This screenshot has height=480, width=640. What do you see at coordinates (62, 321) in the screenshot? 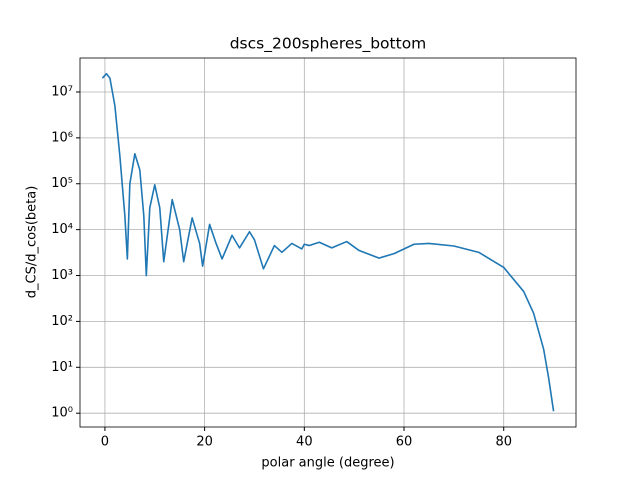
I see `y-tick-label: 10²` at bounding box center [62, 321].